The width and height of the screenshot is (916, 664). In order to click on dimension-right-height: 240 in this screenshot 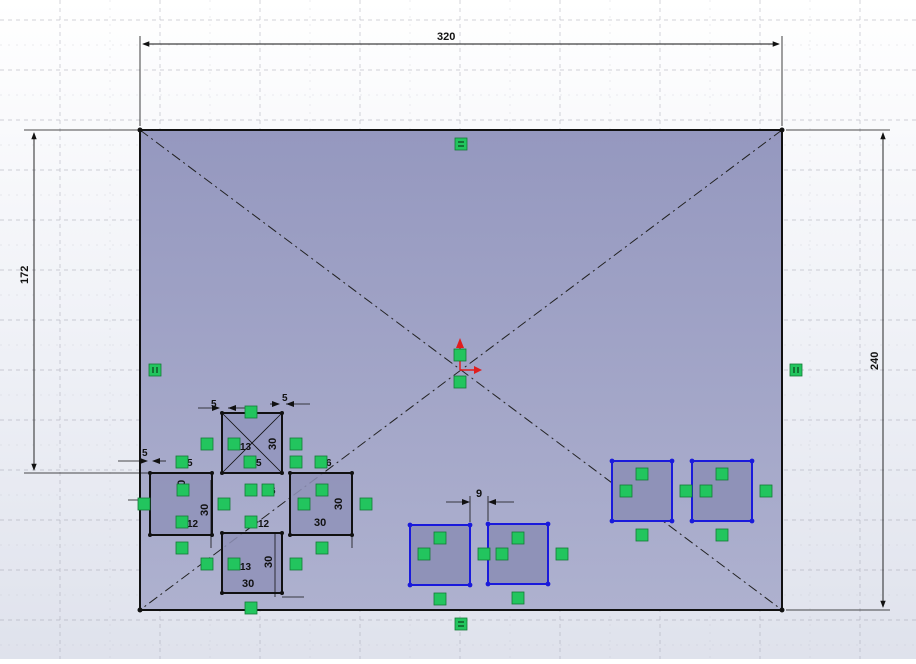, I will do `click(838, 370)`.